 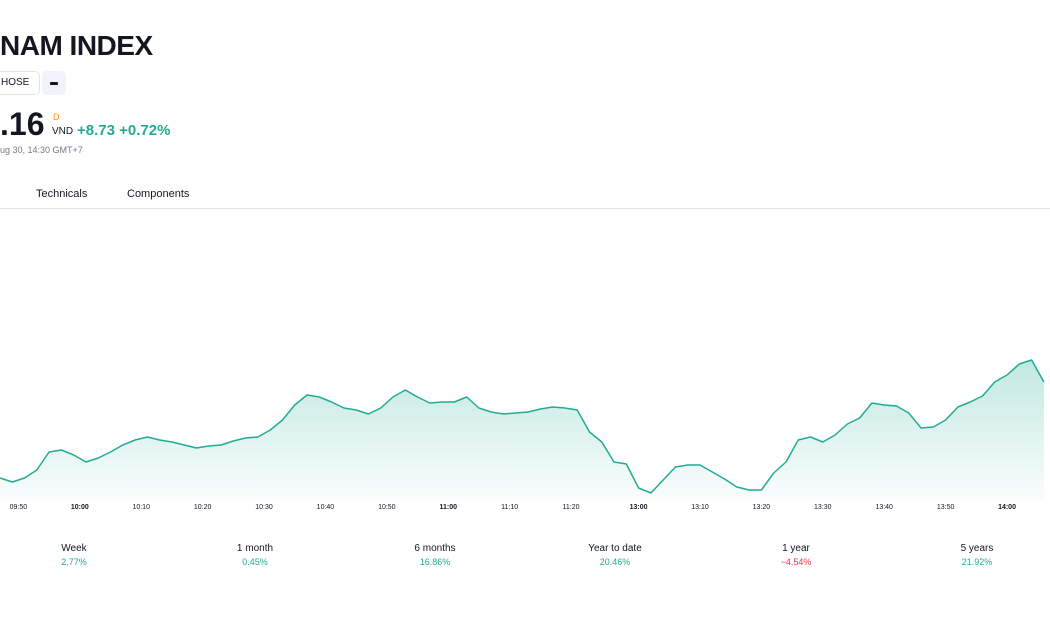 What do you see at coordinates (762, 507) in the screenshot?
I see `x-tick-label: 13:20` at bounding box center [762, 507].